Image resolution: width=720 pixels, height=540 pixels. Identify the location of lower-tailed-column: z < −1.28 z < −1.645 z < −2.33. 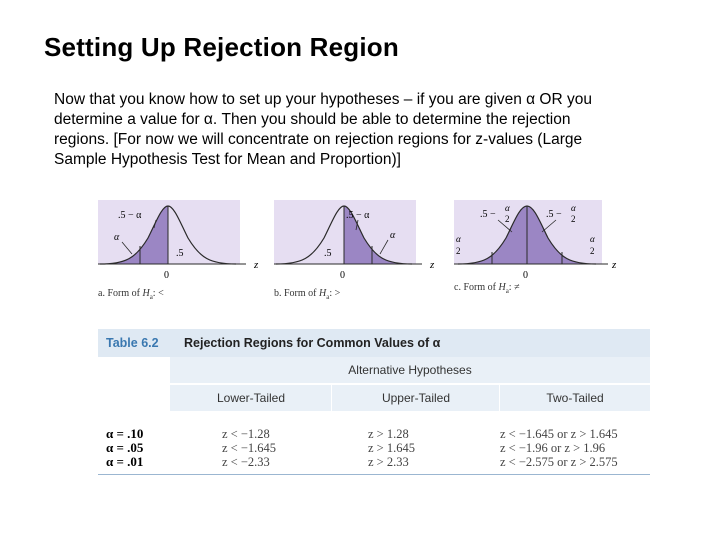
(249, 448).